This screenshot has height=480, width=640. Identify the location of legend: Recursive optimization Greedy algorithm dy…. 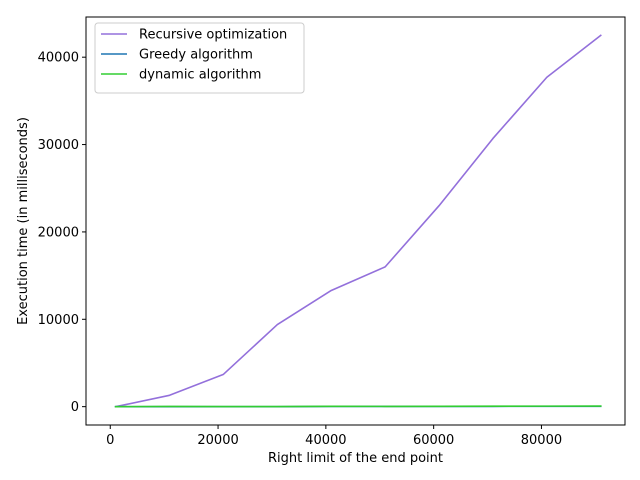
(199, 58).